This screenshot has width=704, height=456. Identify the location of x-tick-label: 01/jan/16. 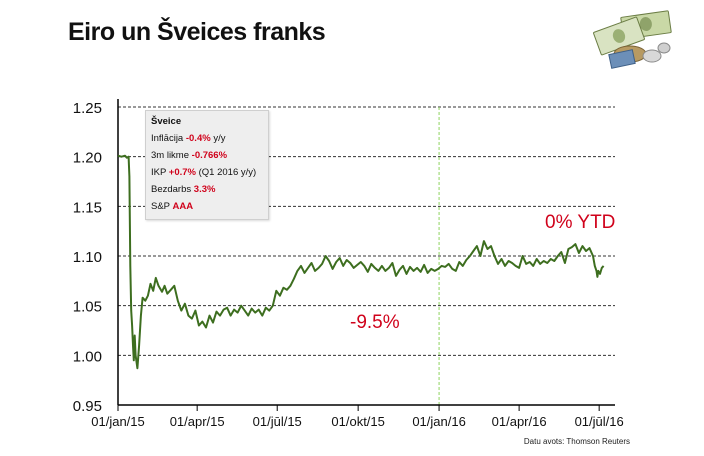
(439, 421).